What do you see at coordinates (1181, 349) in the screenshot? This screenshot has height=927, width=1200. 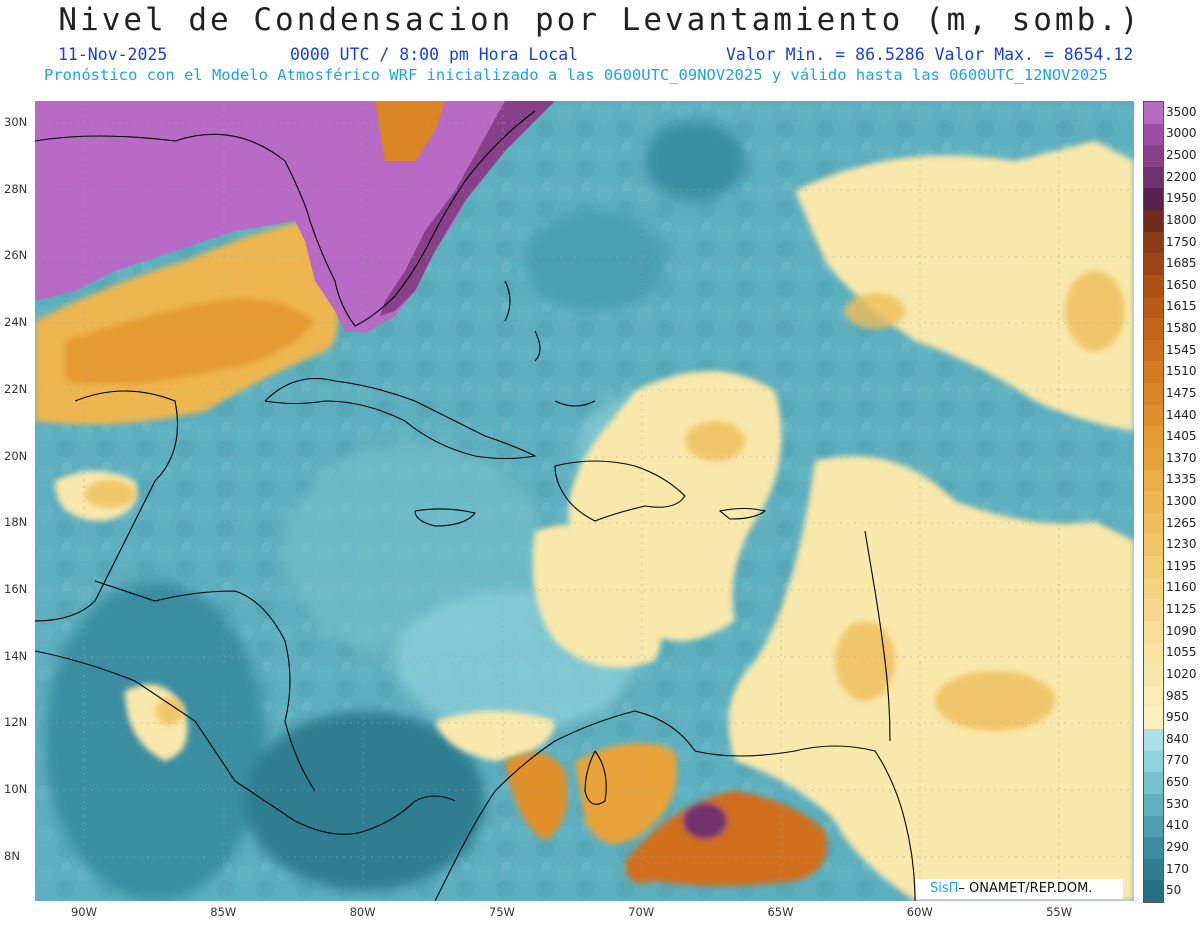 I see `colorbar-label: 1545` at bounding box center [1181, 349].